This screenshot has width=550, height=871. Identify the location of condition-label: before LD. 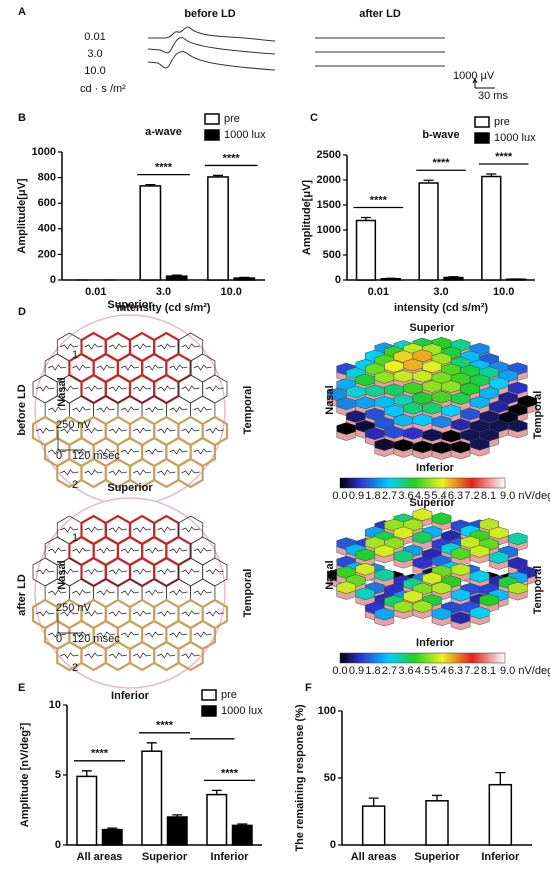
(22, 409).